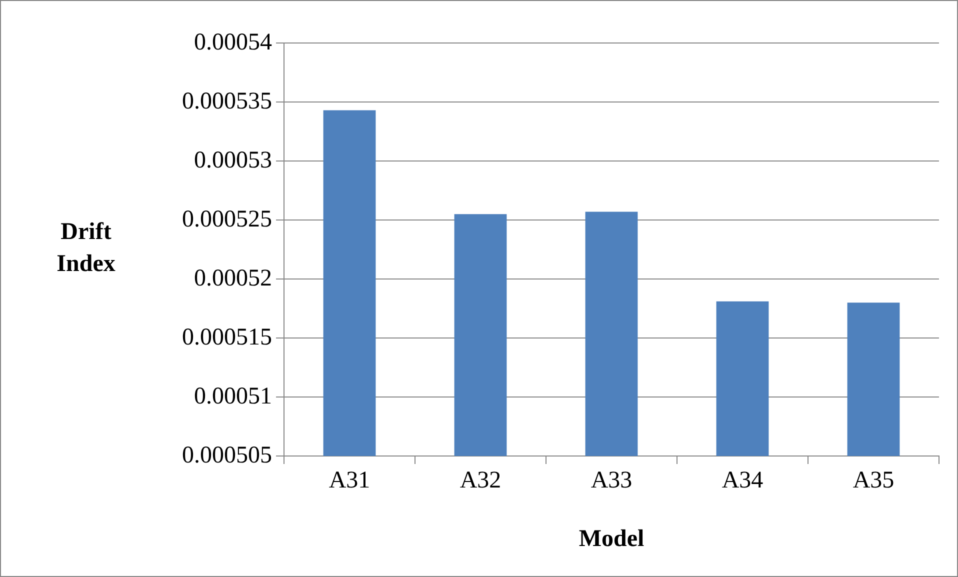 The height and width of the screenshot is (577, 958). What do you see at coordinates (86, 248) in the screenshot?
I see `y-axis-title: Drift Index` at bounding box center [86, 248].